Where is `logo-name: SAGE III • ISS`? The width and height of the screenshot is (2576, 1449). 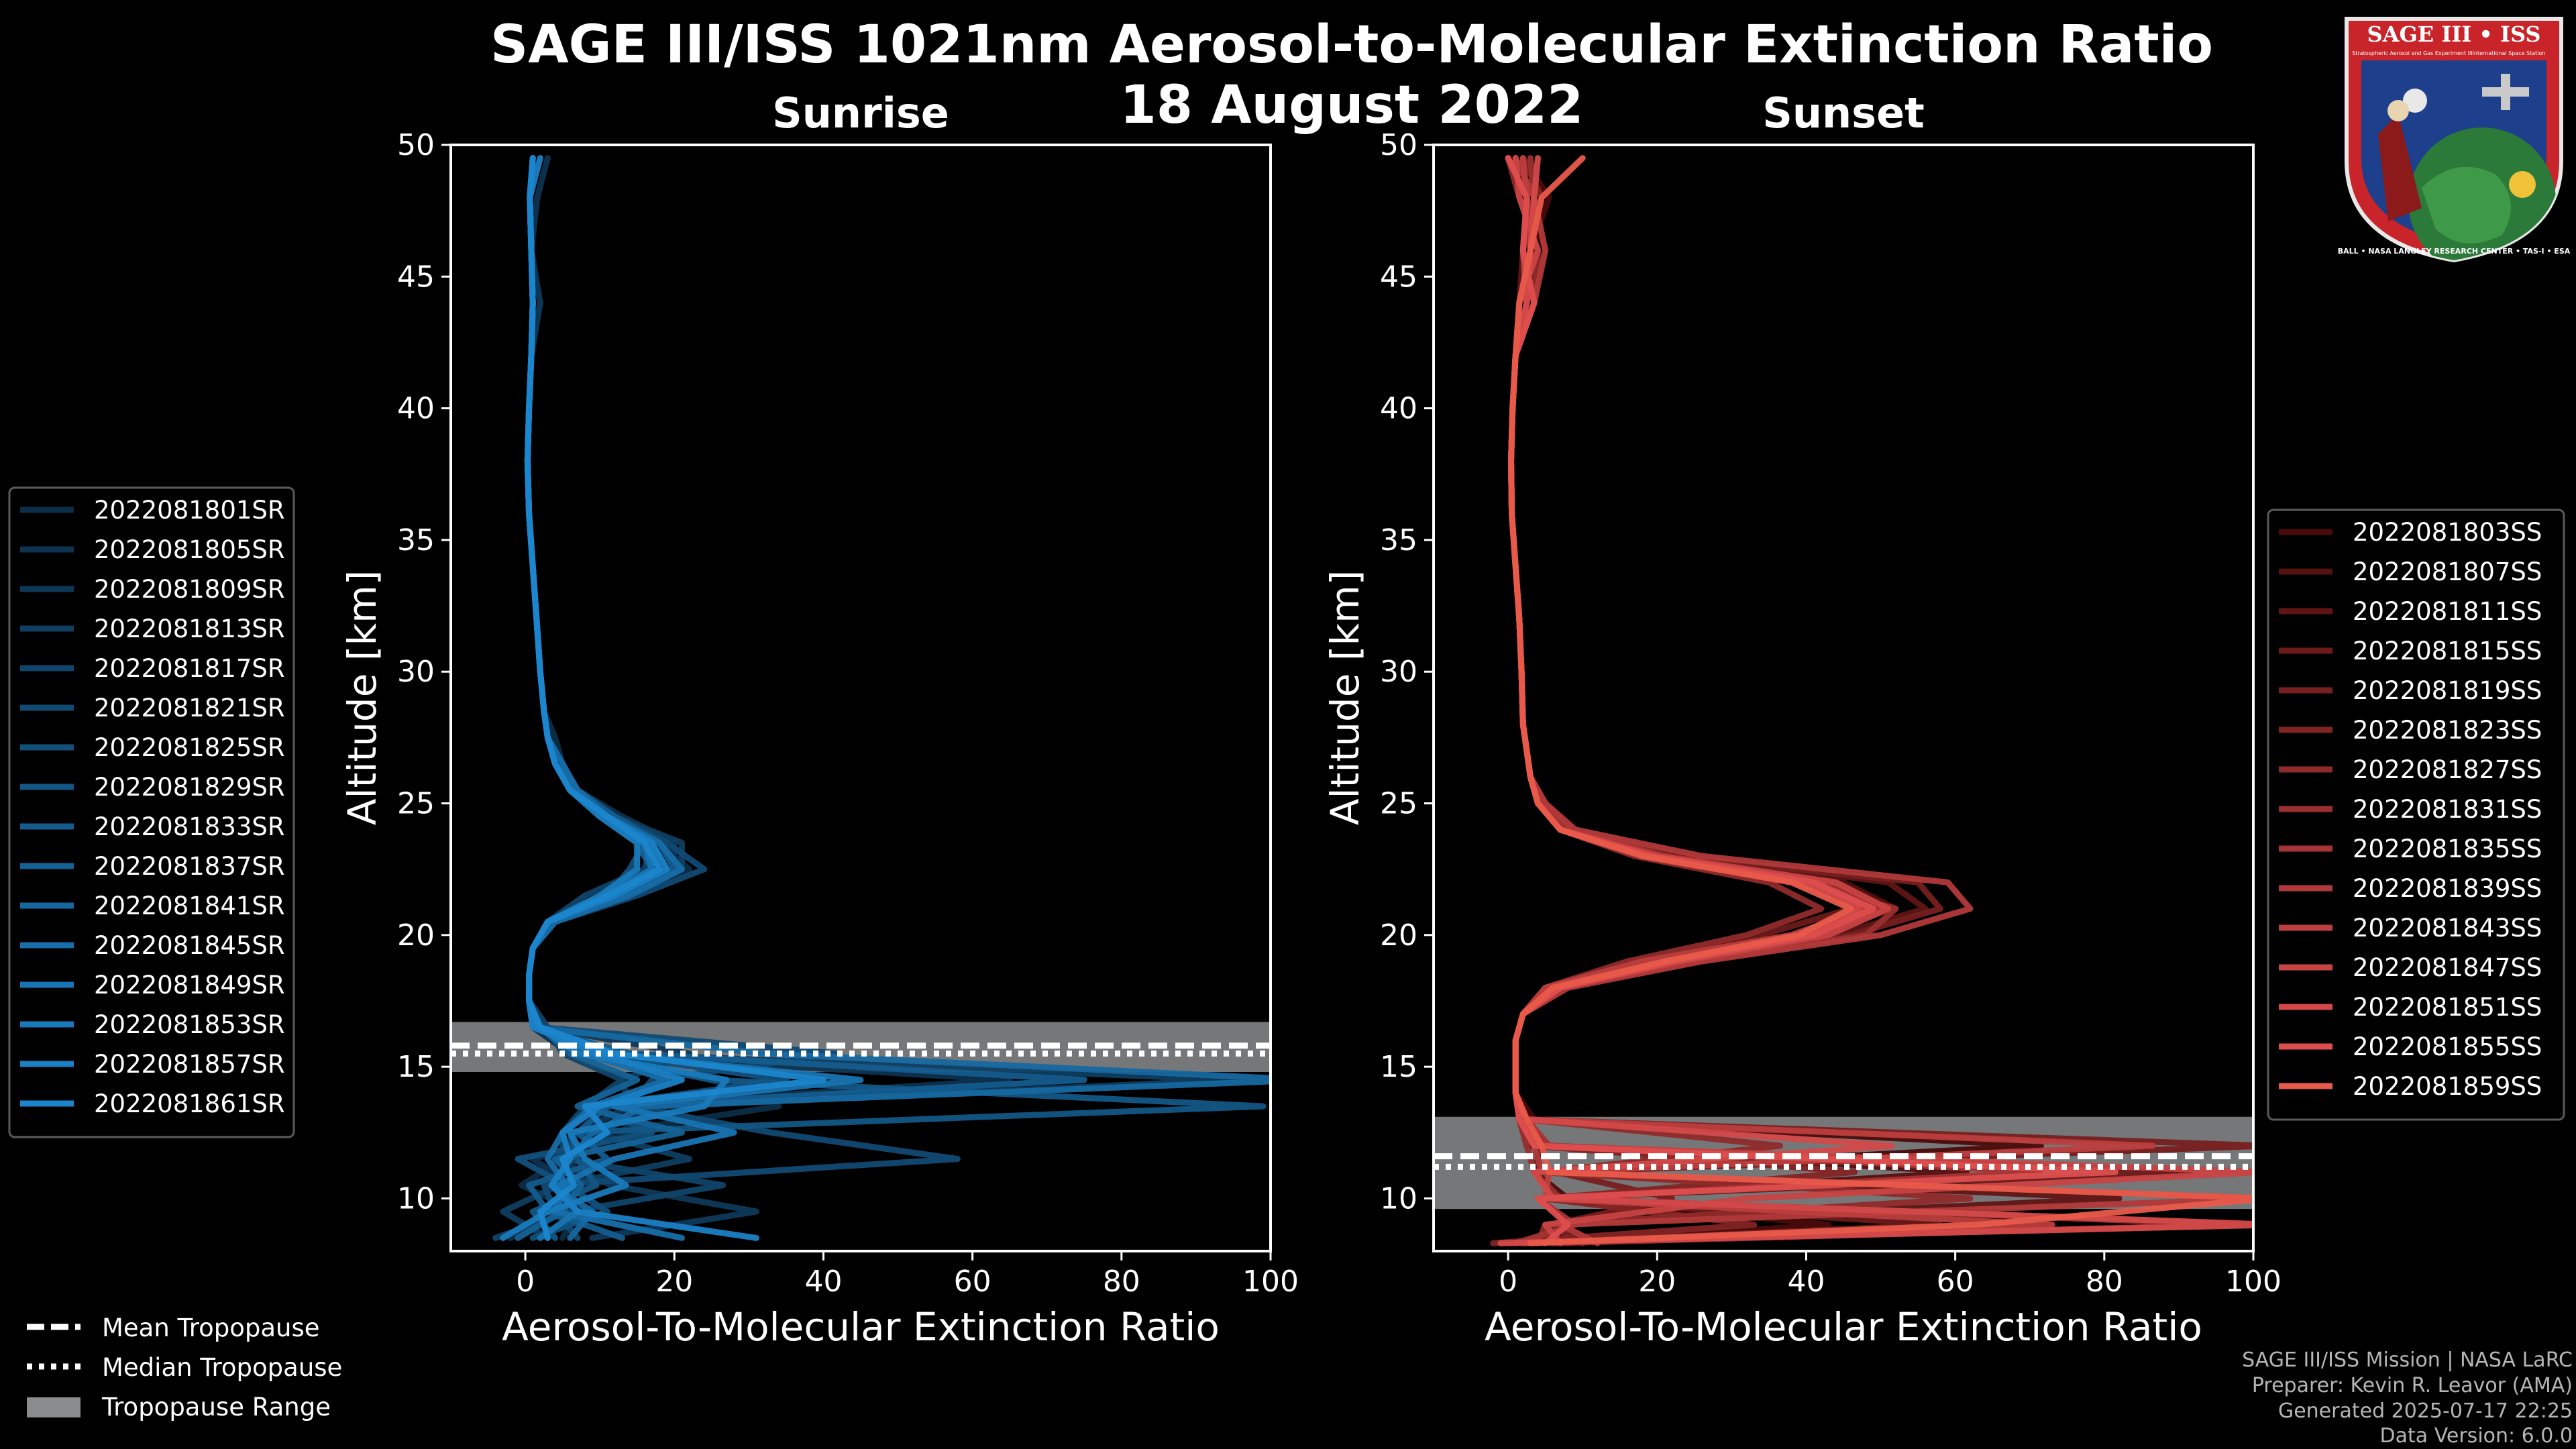 logo-name: SAGE III • ISS is located at coordinates (2454, 34).